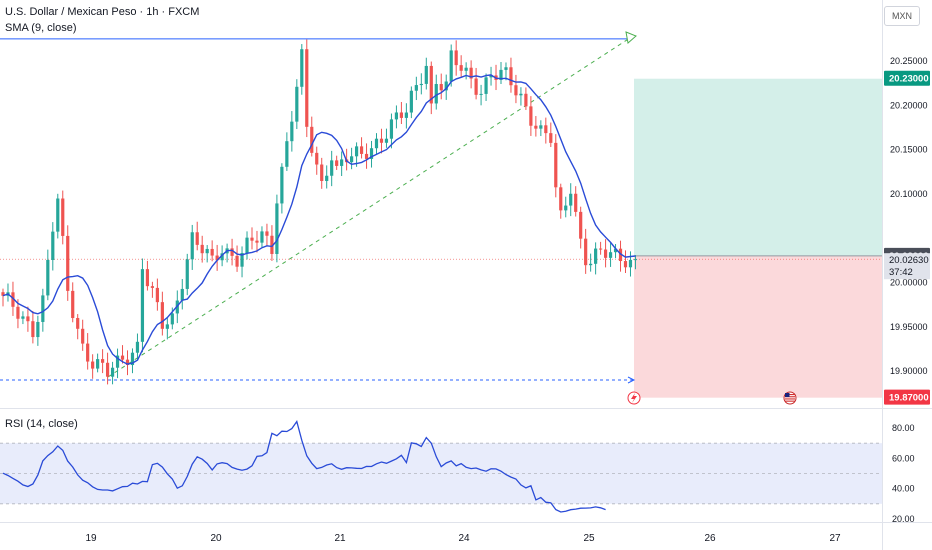 This screenshot has width=932, height=550. I want to click on rsi-line, so click(304, 466).